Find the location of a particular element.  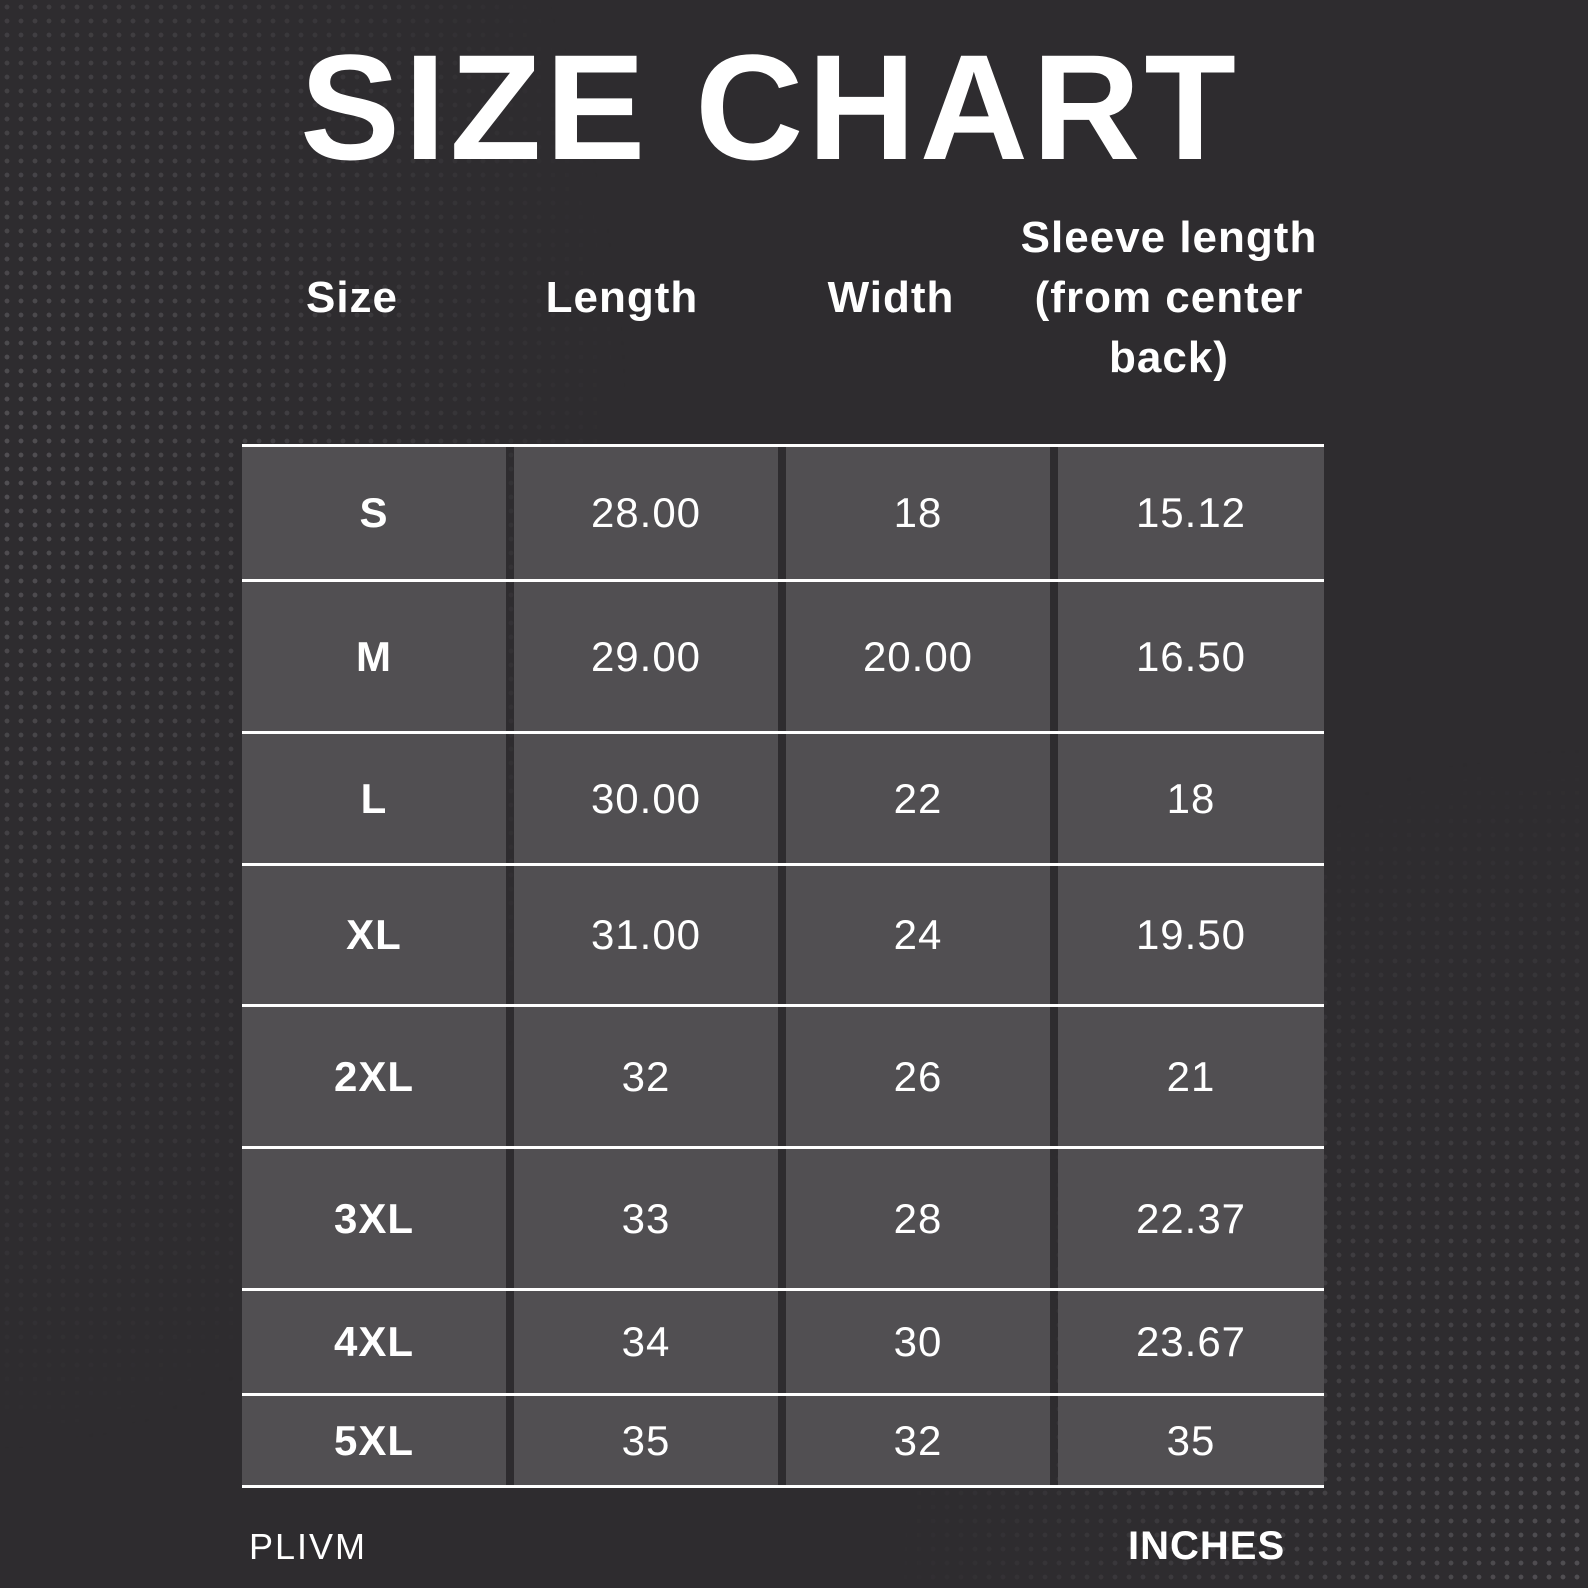

table-row: 4XL 34 30 23.67 is located at coordinates (783, 1343).